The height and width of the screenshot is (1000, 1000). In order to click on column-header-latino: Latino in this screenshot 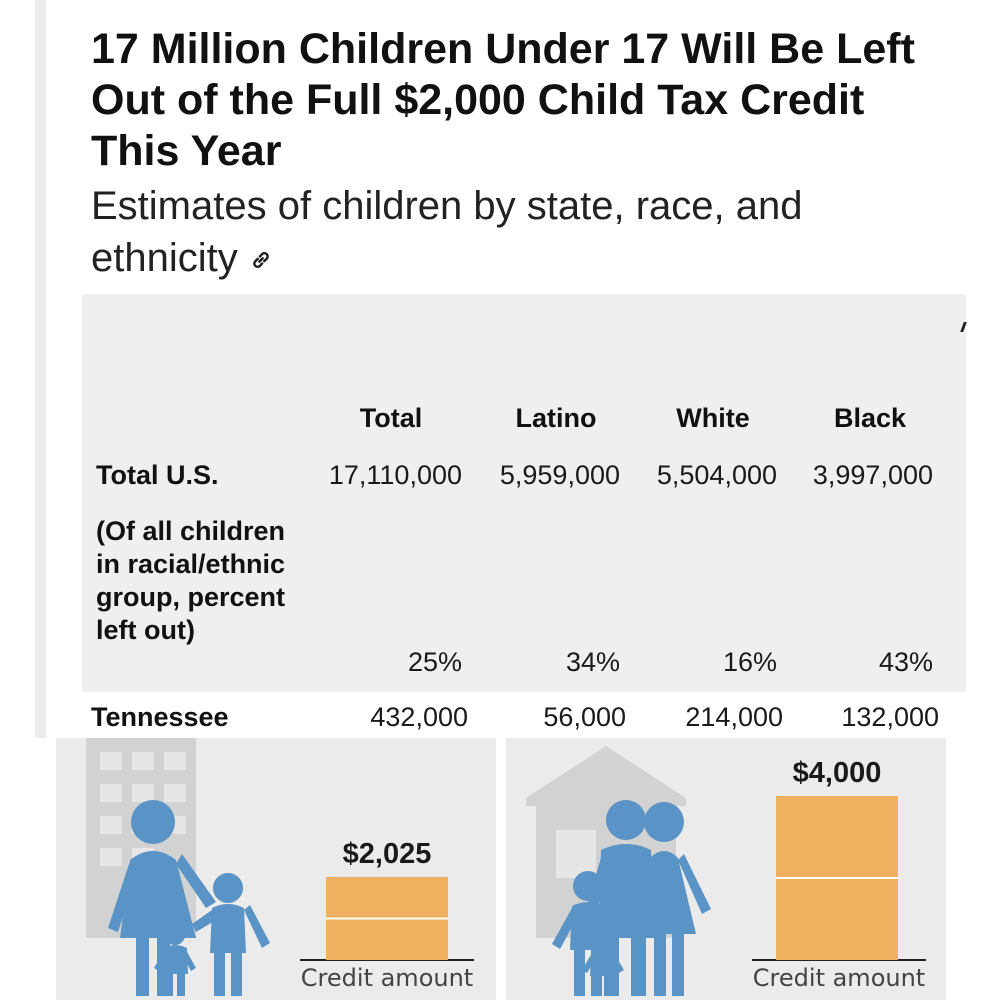, I will do `click(556, 418)`.